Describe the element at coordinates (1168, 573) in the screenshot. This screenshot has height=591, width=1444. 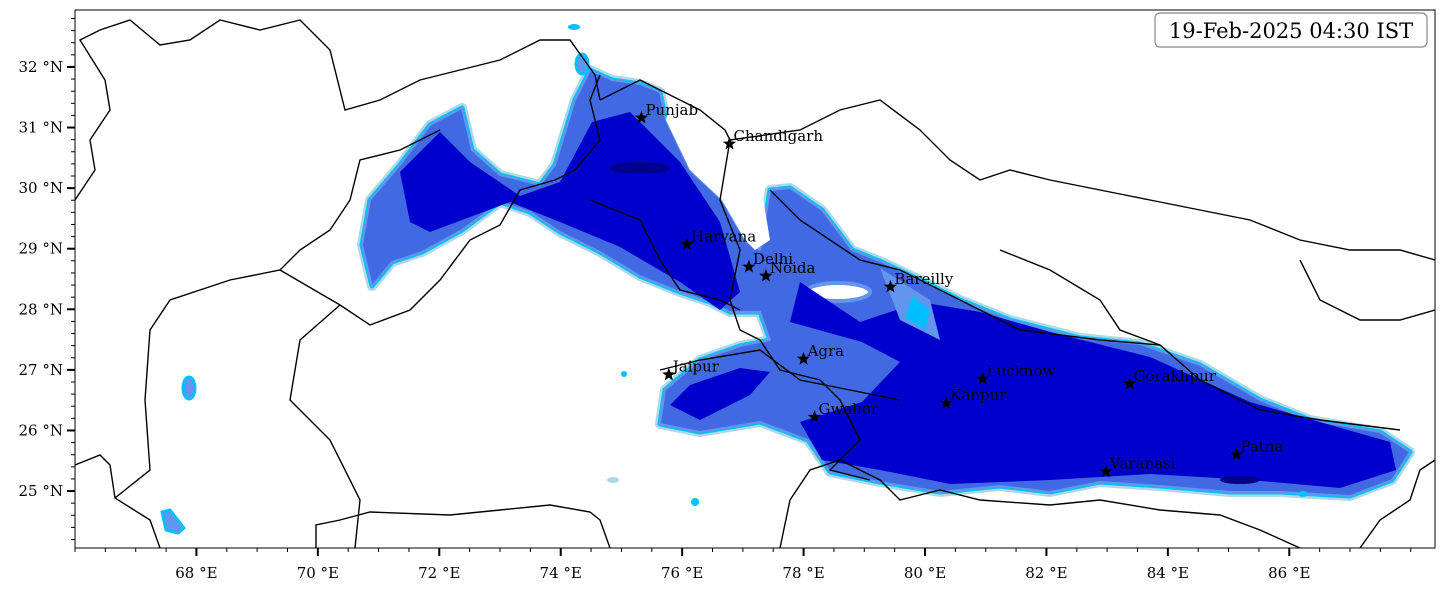
I see `lon-tick-label: 84 °E` at that location.